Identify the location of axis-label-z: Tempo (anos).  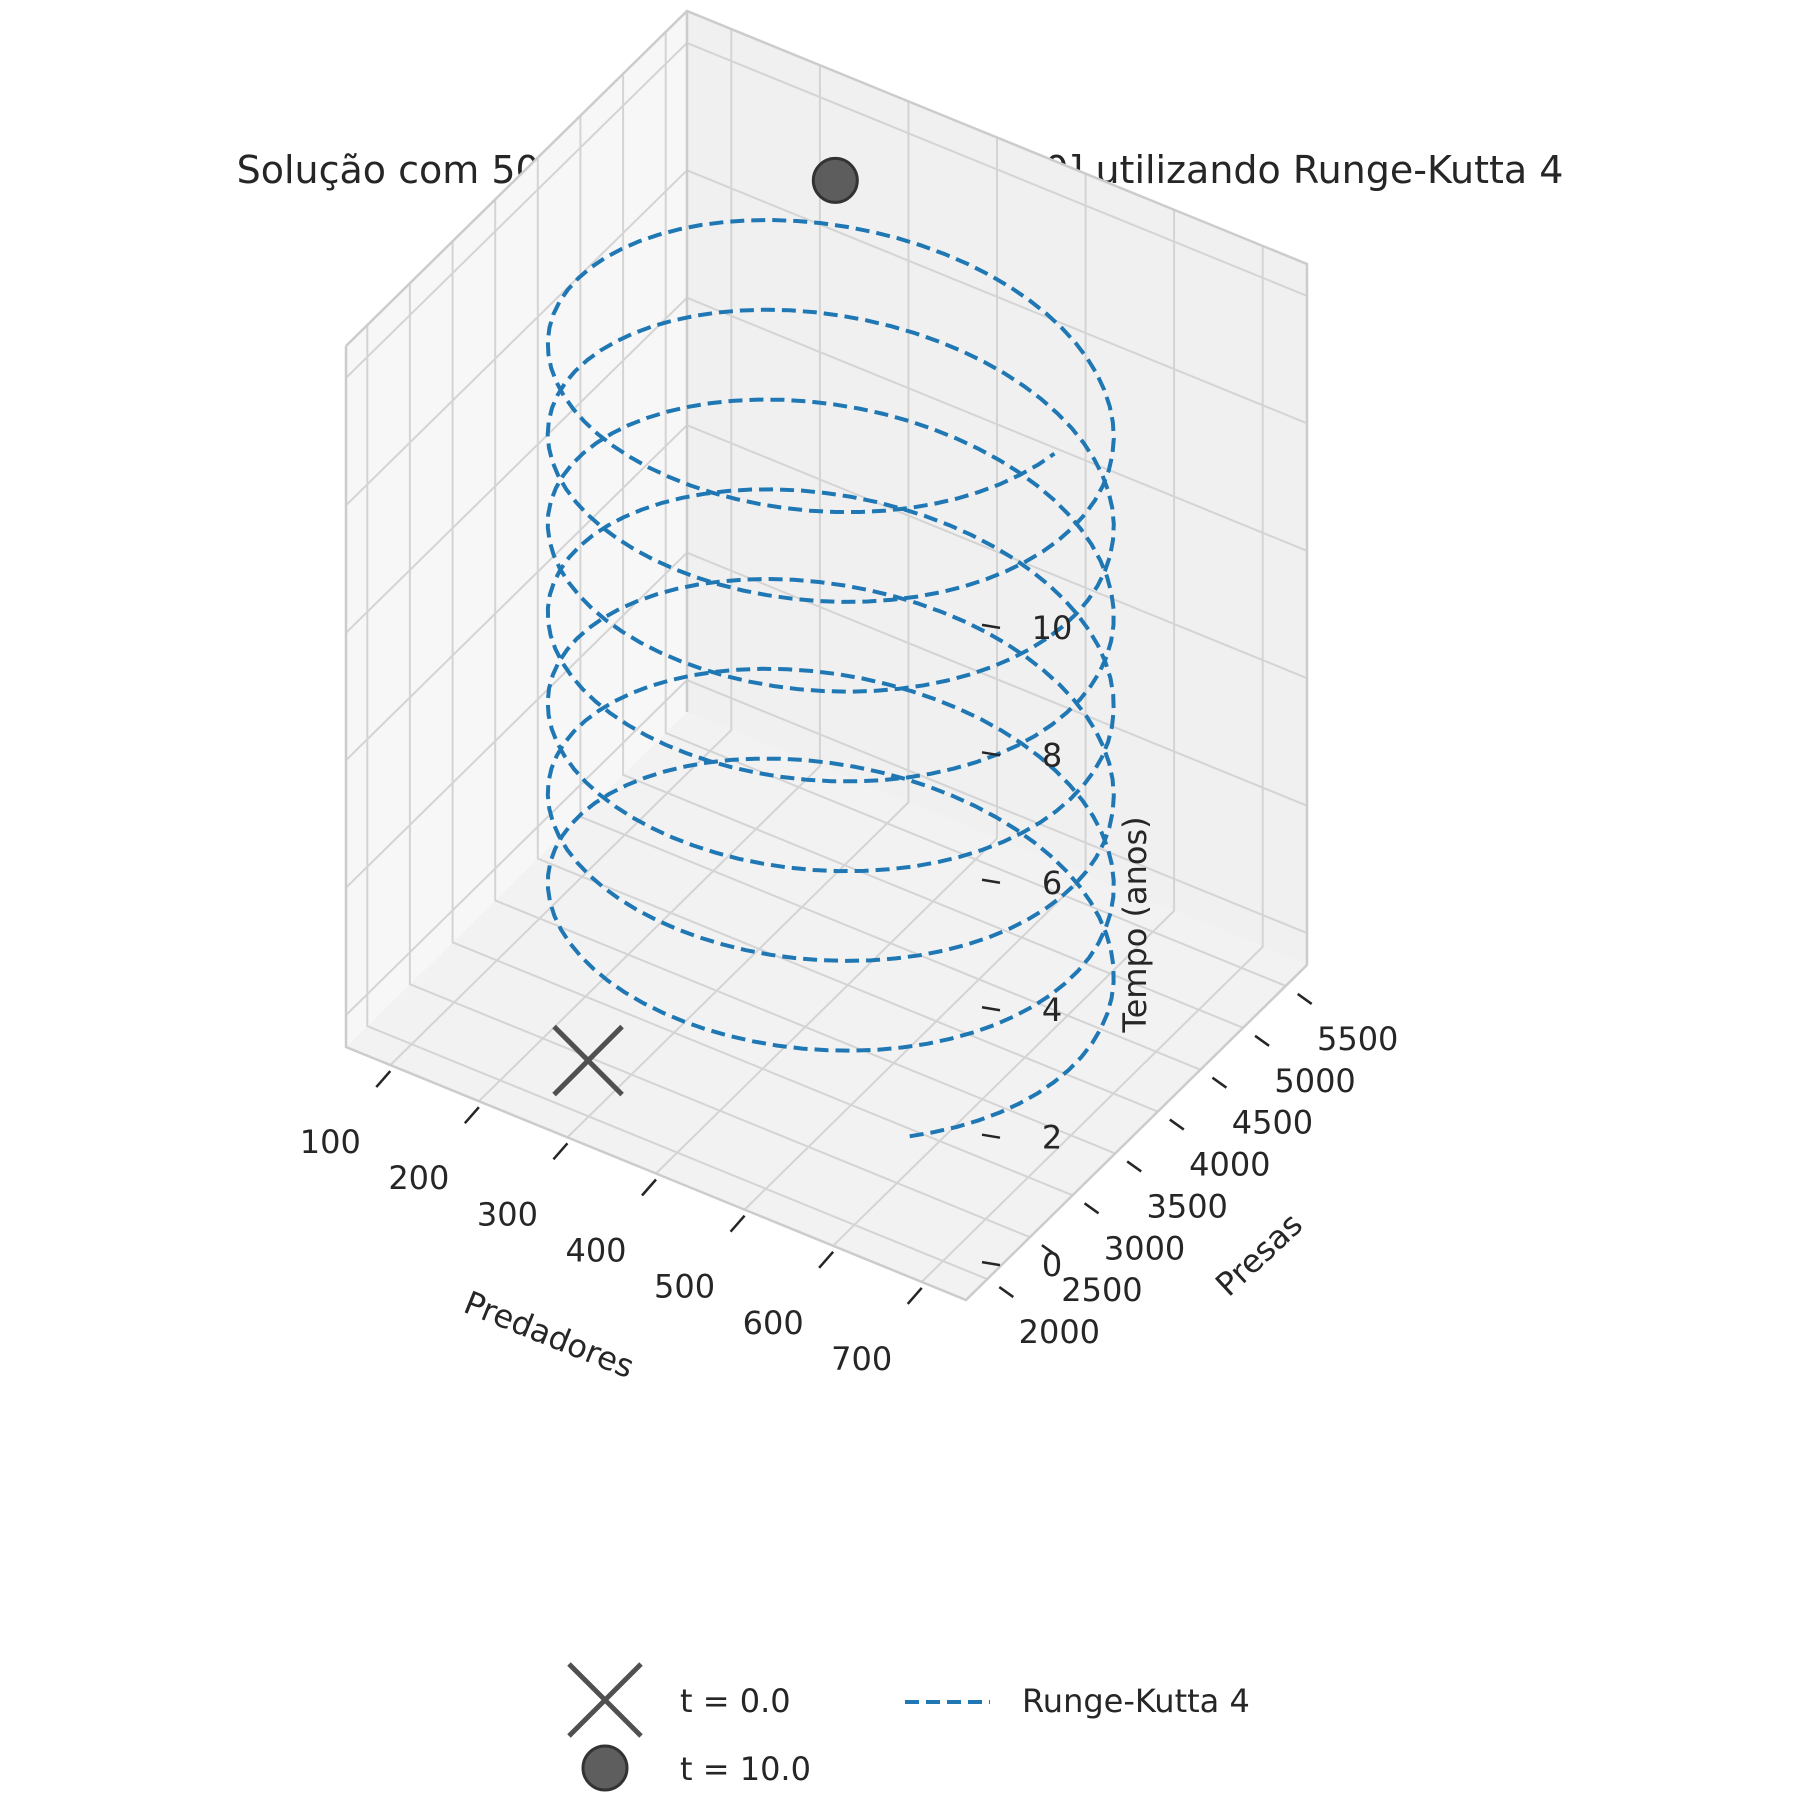
(1135, 924).